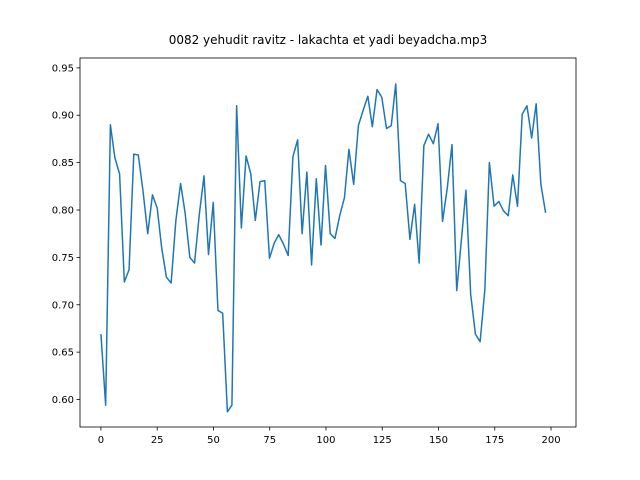 The width and height of the screenshot is (640, 480). What do you see at coordinates (494, 440) in the screenshot?
I see `x-tick-label: 175` at bounding box center [494, 440].